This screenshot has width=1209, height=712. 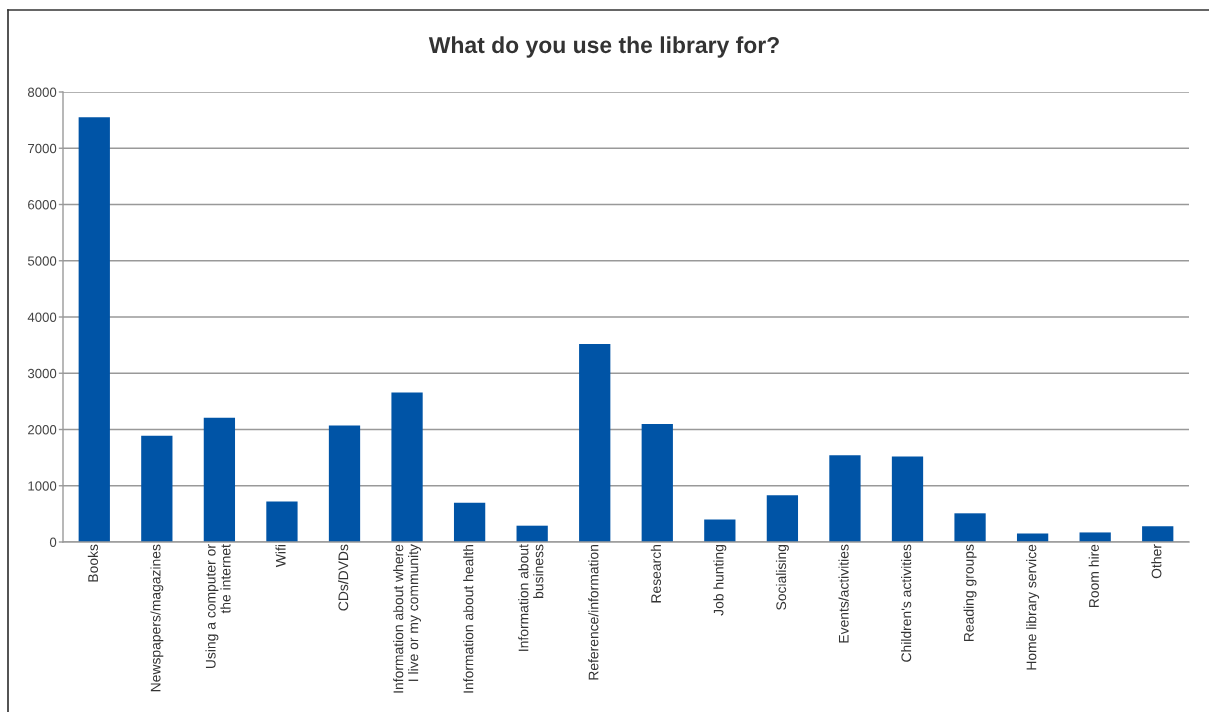 What do you see at coordinates (843, 593) in the screenshot?
I see `x-tick-label: Events/activities` at bounding box center [843, 593].